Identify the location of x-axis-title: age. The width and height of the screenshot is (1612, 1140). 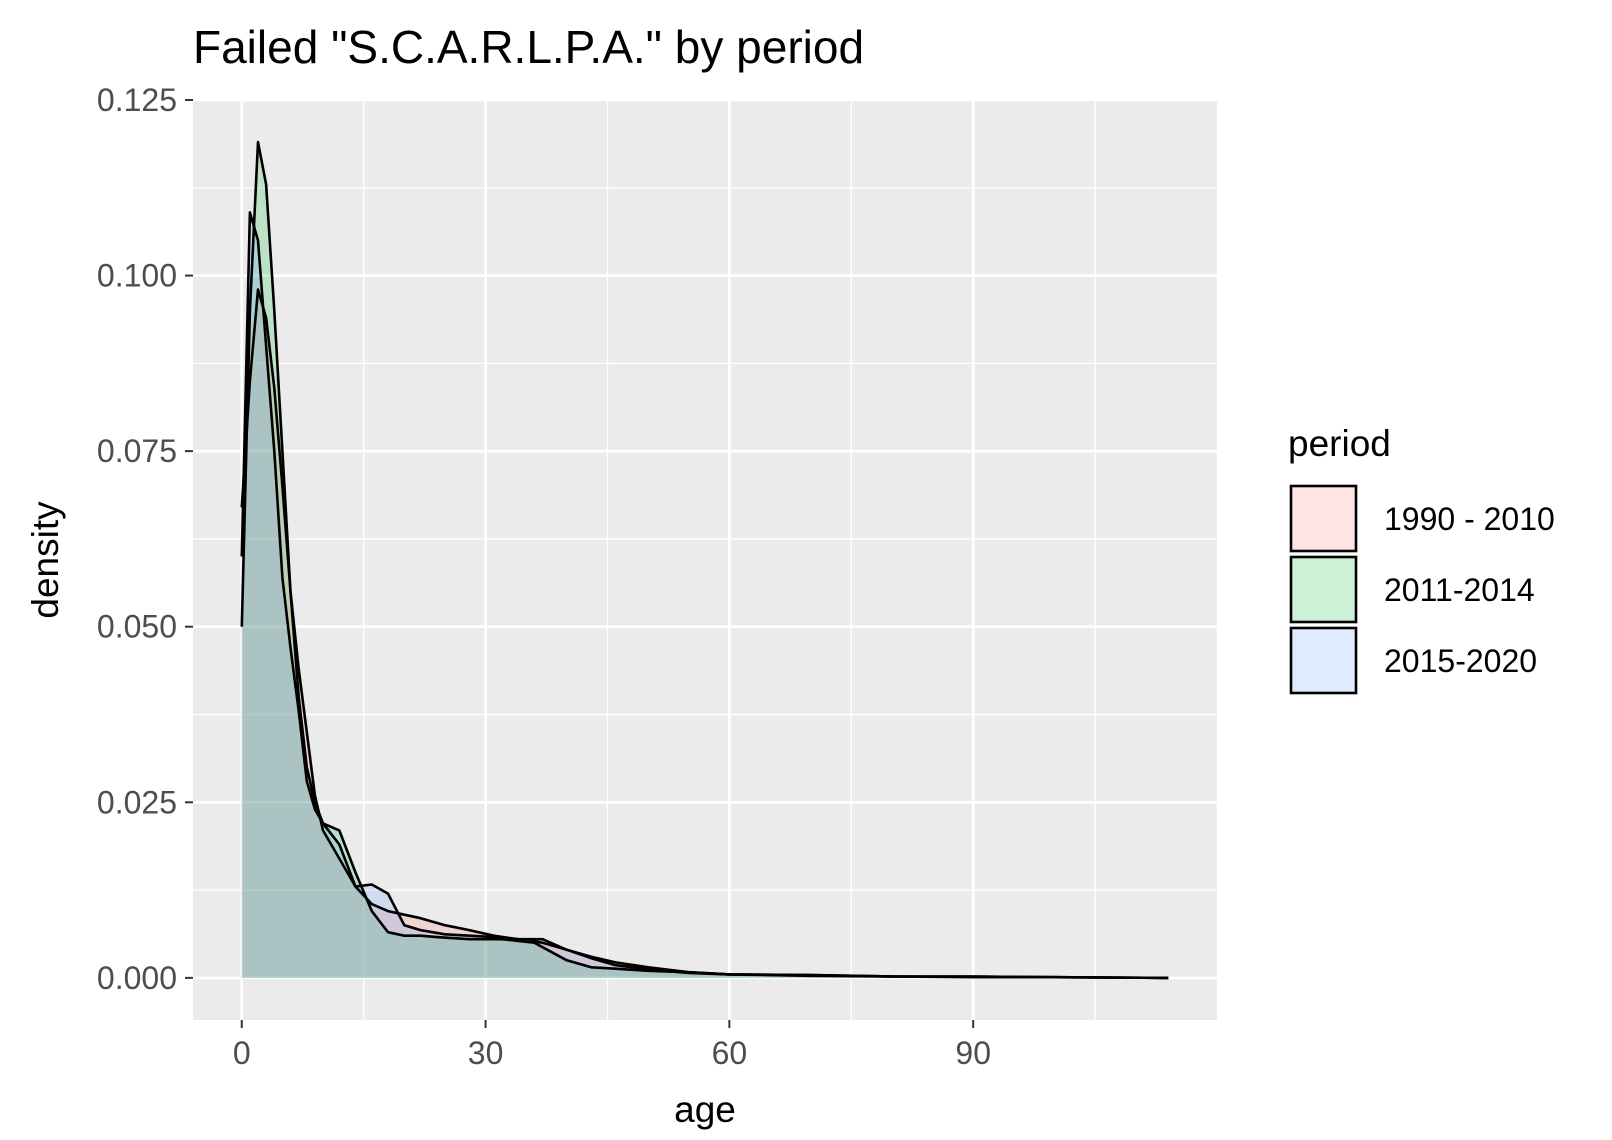
(705, 1109).